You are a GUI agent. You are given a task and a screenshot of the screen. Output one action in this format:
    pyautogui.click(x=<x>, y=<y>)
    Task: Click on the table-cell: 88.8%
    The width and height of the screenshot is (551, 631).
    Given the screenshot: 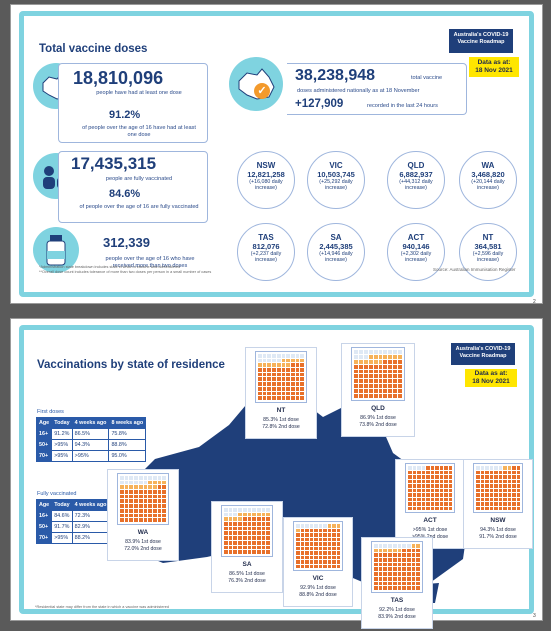 What is the action you would take?
    pyautogui.click(x=127, y=445)
    